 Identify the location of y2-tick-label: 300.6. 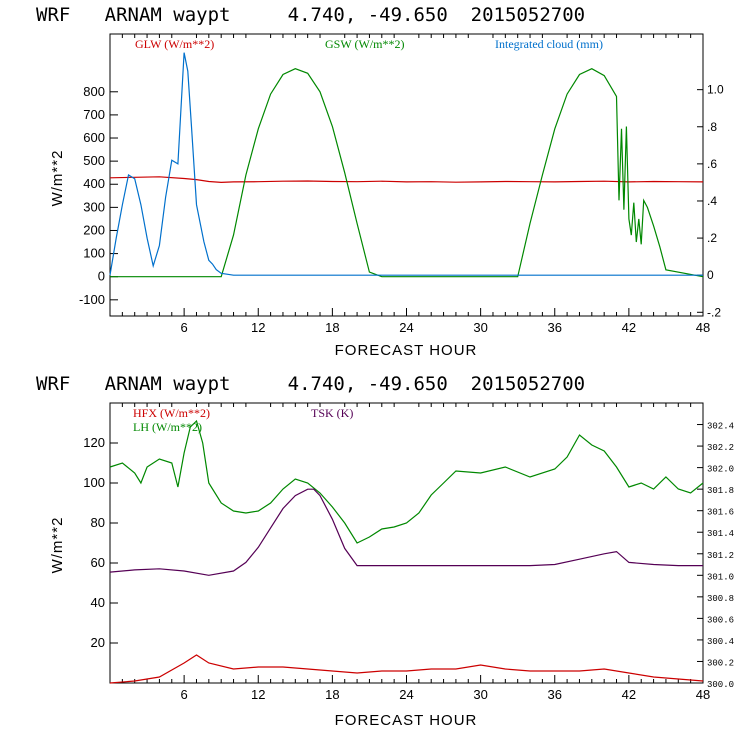
(720, 620).